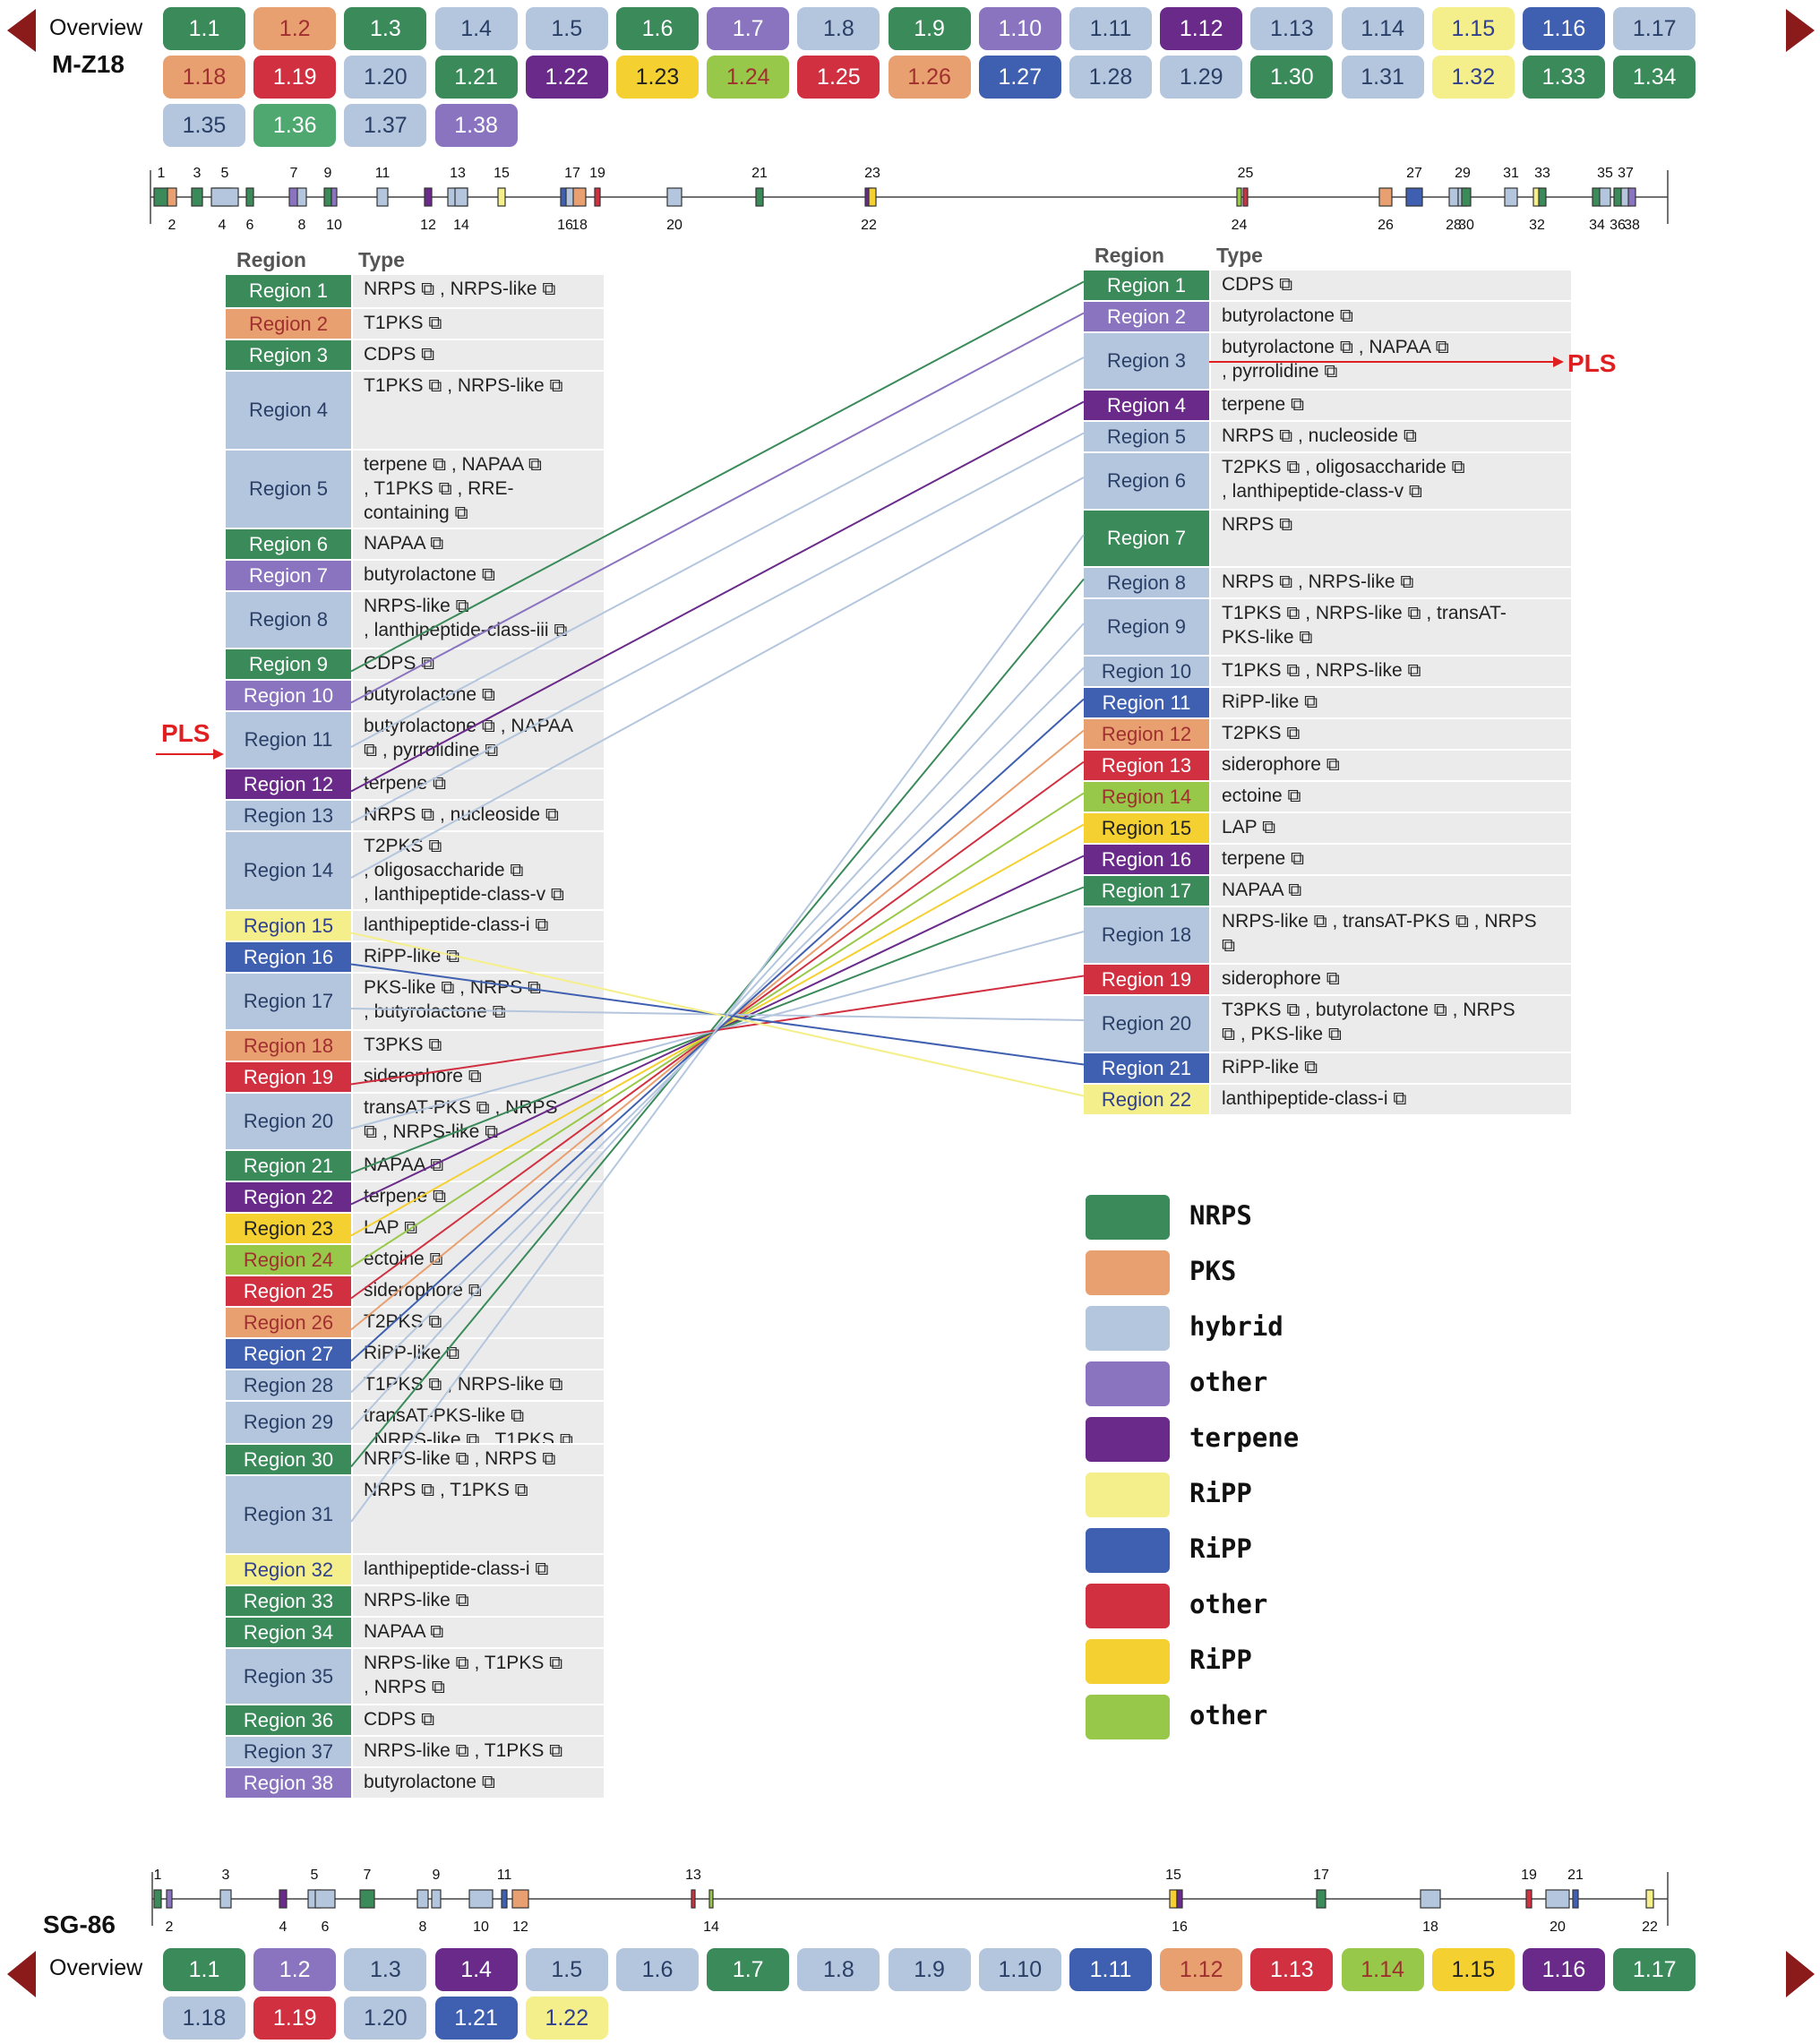 This screenshot has height=2044, width=1820. I want to click on bottom-region-chip: 1.21, so click(476, 2018).